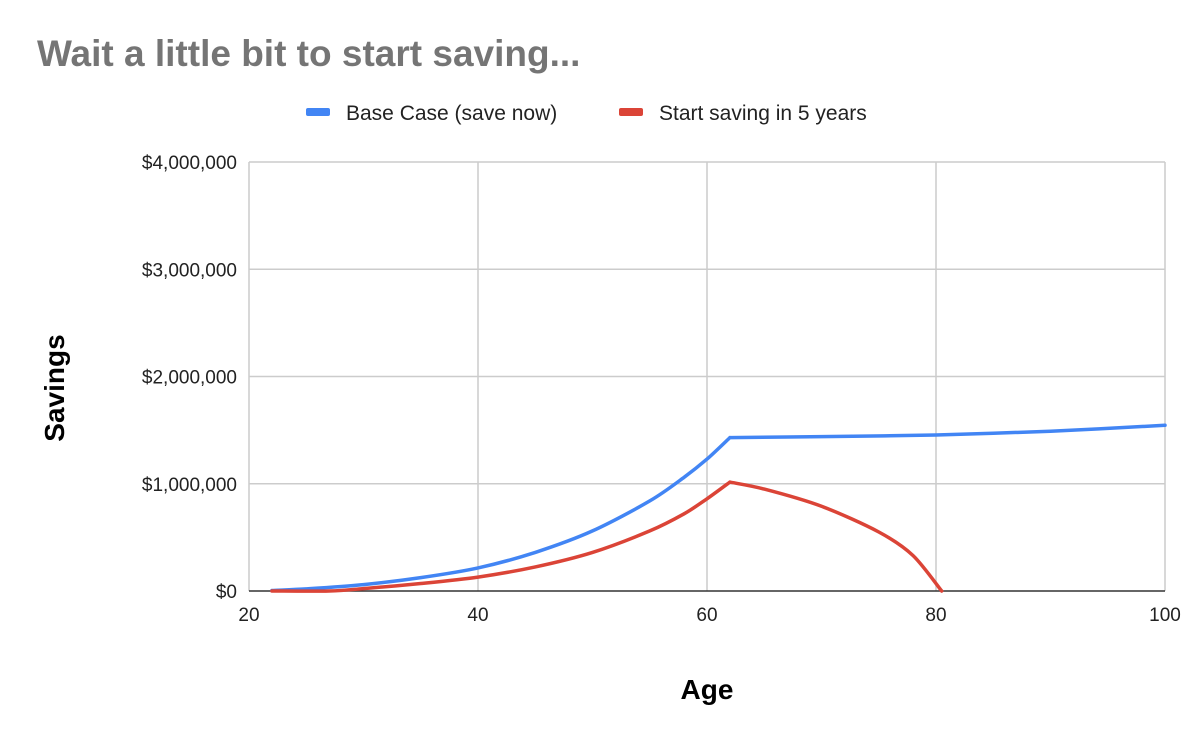  What do you see at coordinates (451, 113) in the screenshot?
I see `legend-label-1: Base Case (save now)` at bounding box center [451, 113].